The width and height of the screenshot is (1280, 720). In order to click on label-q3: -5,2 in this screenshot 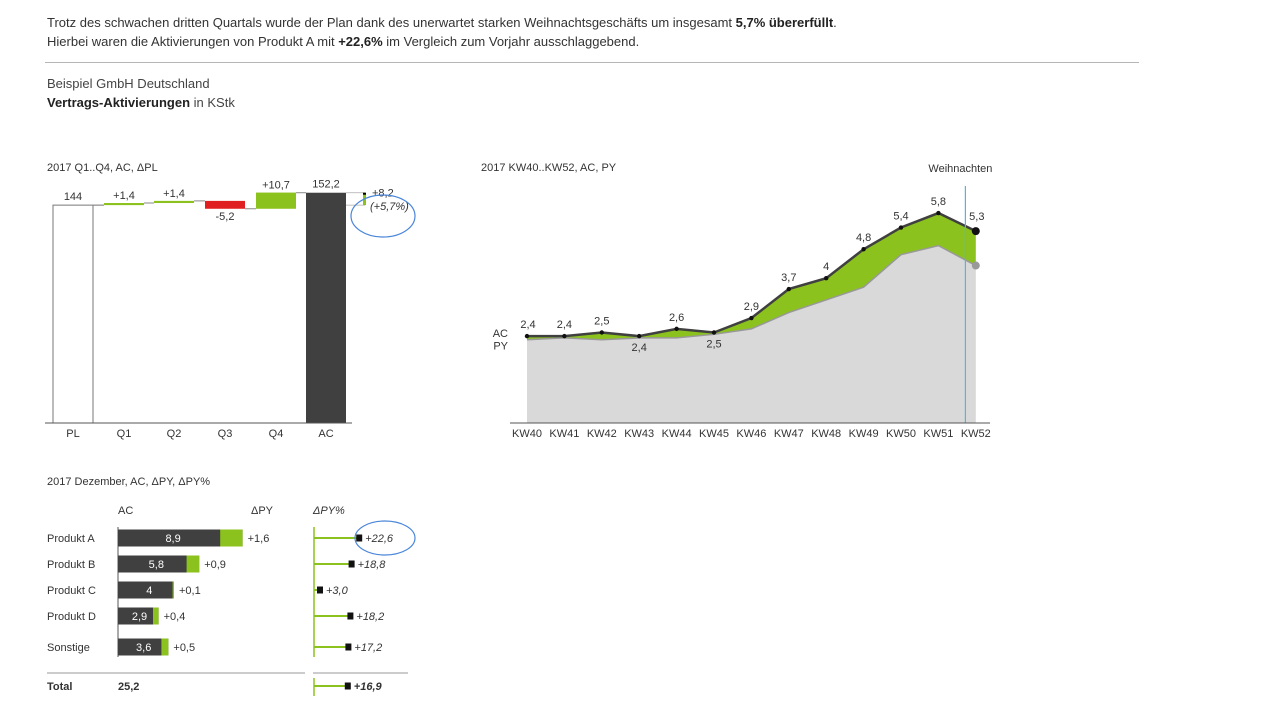, I will do `click(225, 217)`.